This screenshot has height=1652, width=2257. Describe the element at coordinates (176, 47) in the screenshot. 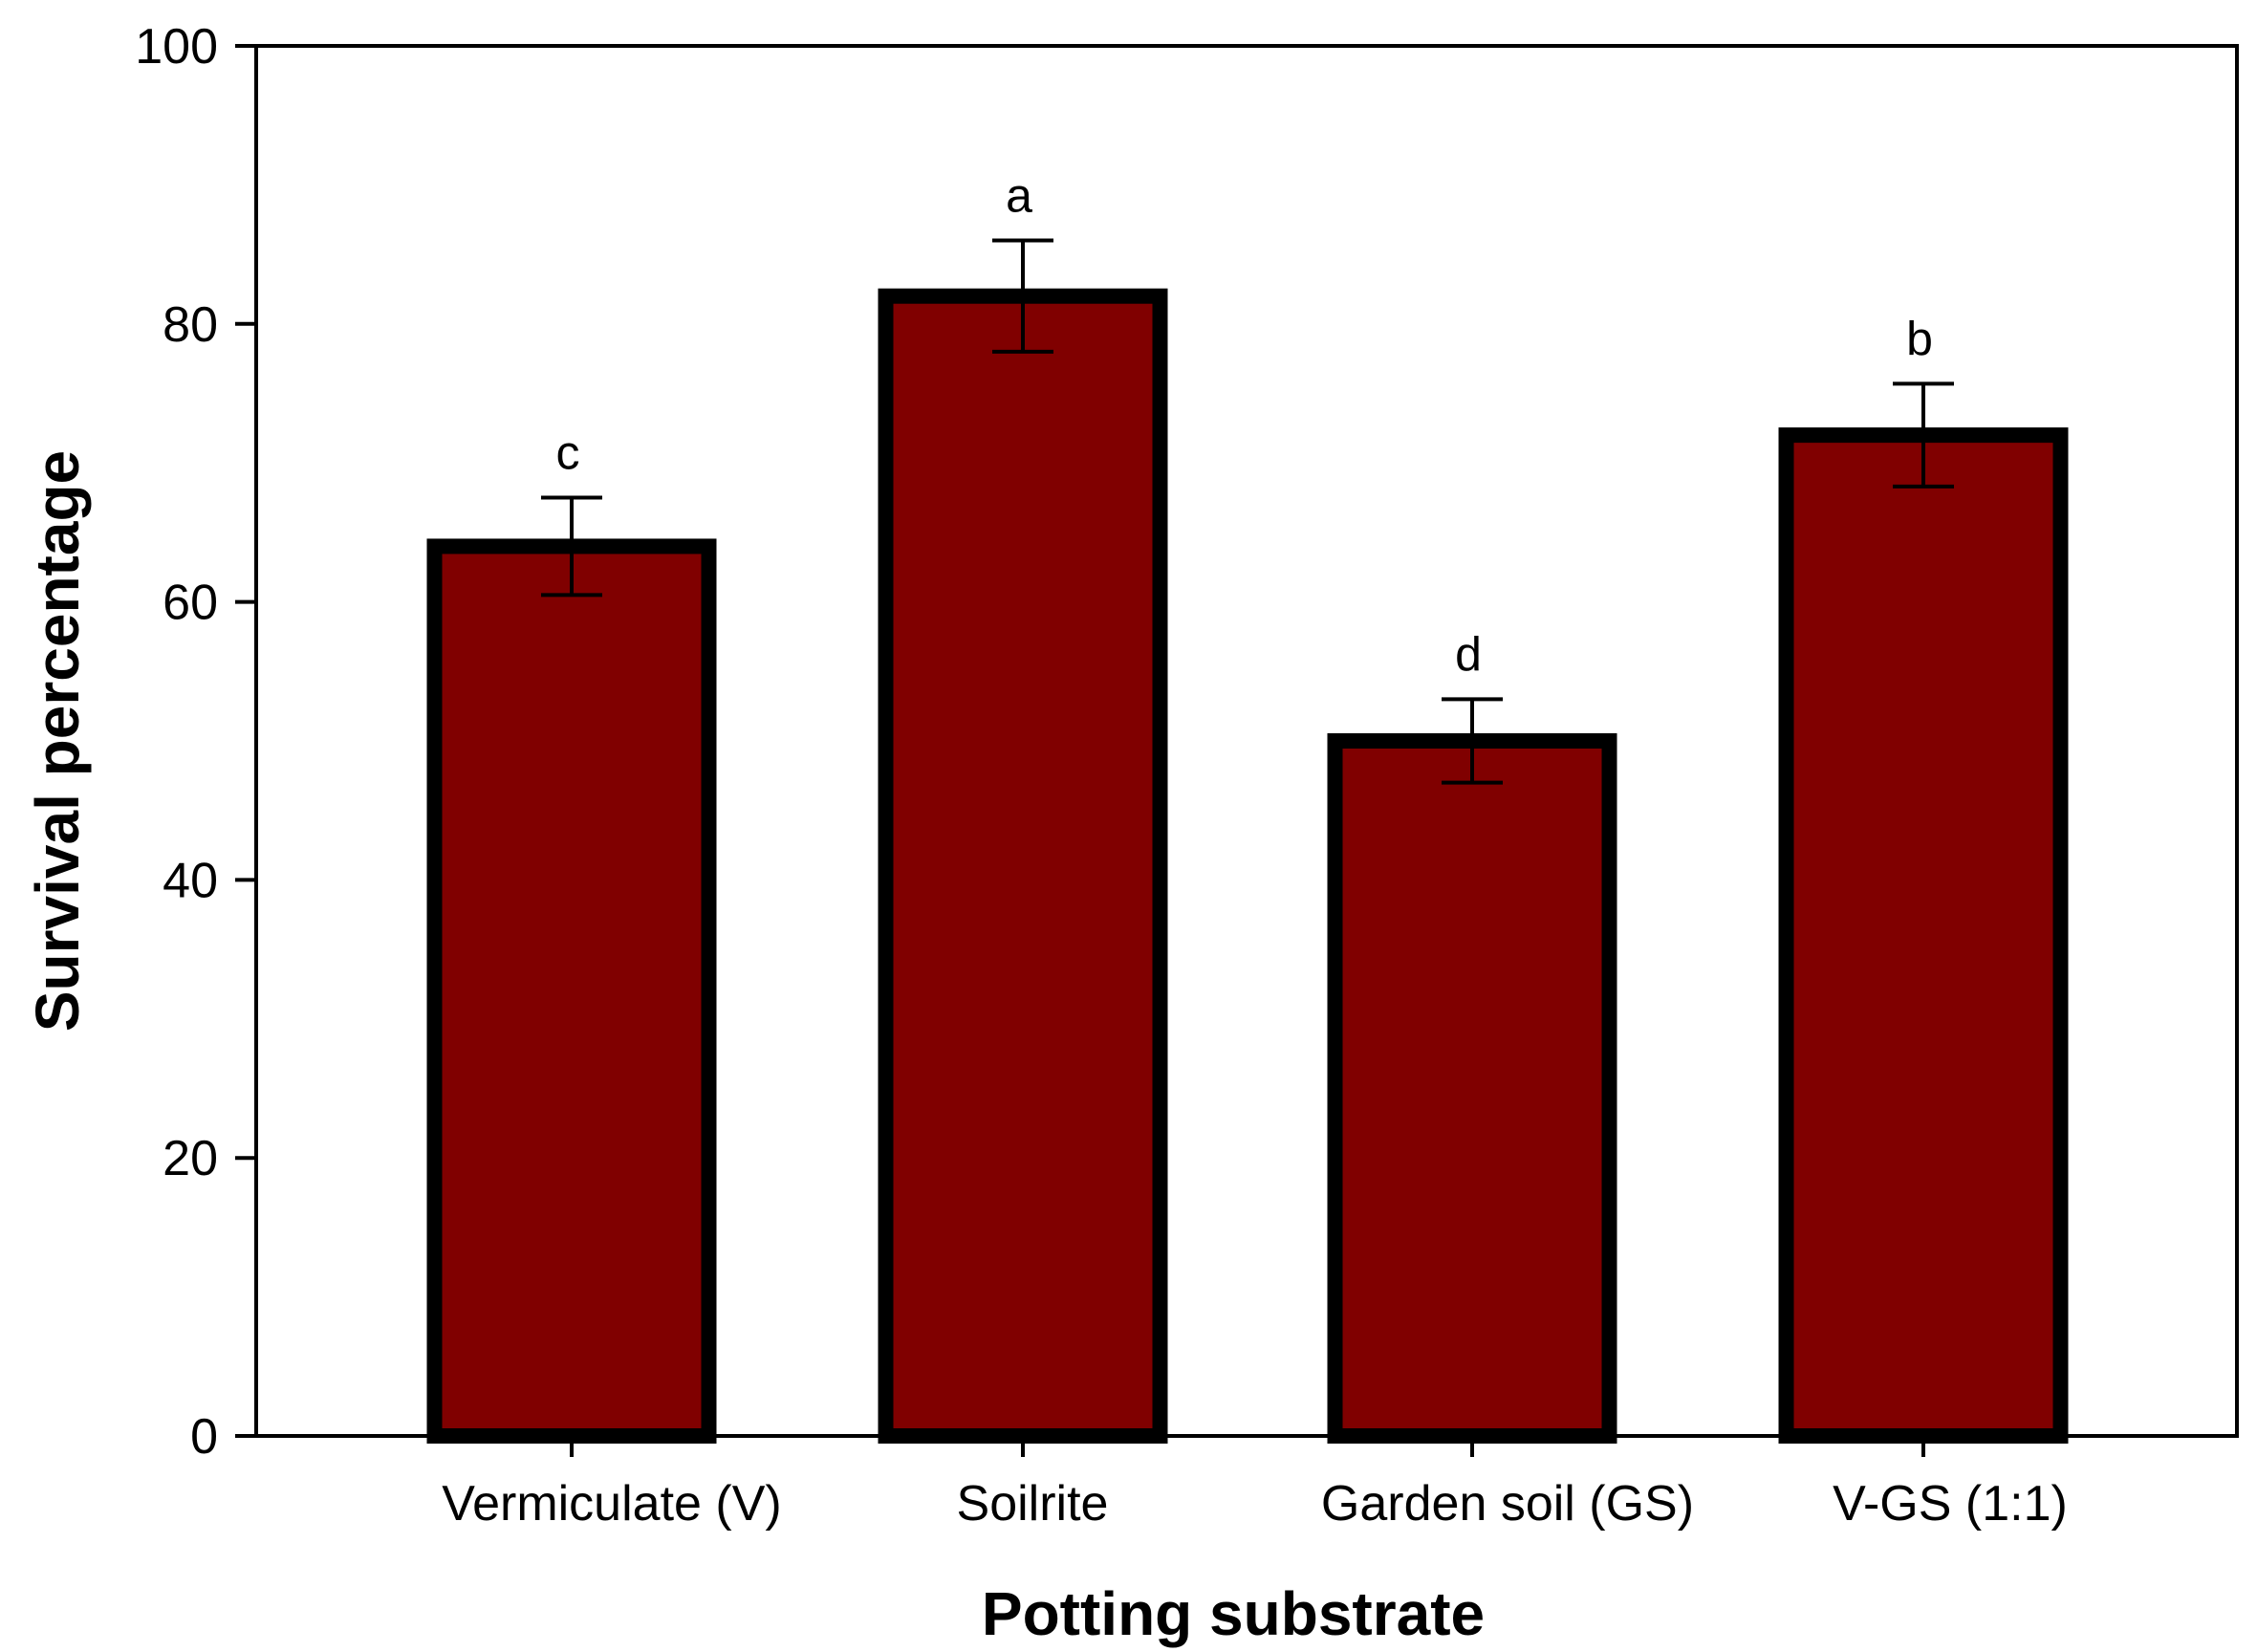

I see `y-tick-label: 100` at that location.